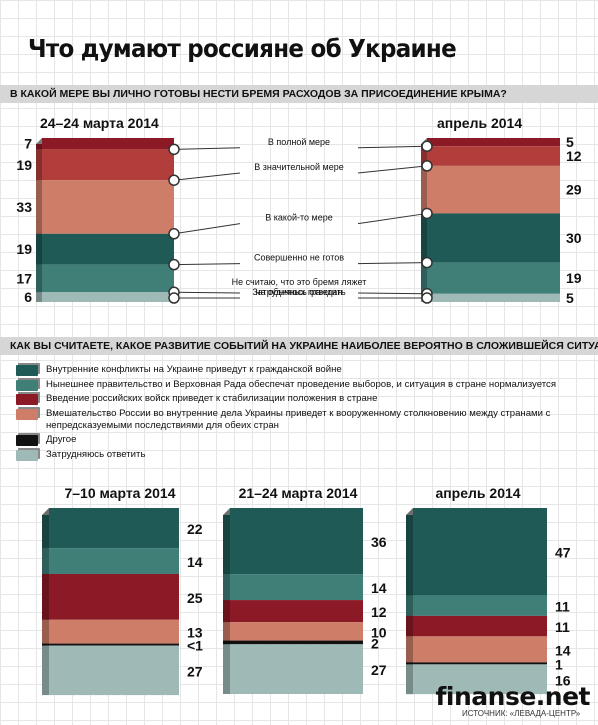 This screenshot has height=725, width=598. I want to click on legend-label: Затрудняюсь ответить, so click(96, 454).